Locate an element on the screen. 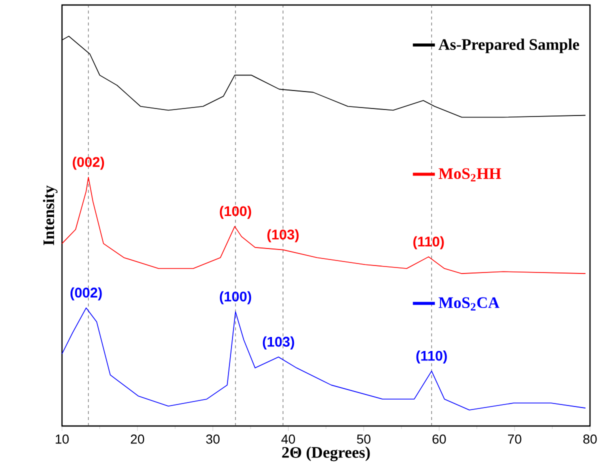 Image resolution: width=603 pixels, height=472 pixels. x-tick-label: 30 is located at coordinates (213, 439).